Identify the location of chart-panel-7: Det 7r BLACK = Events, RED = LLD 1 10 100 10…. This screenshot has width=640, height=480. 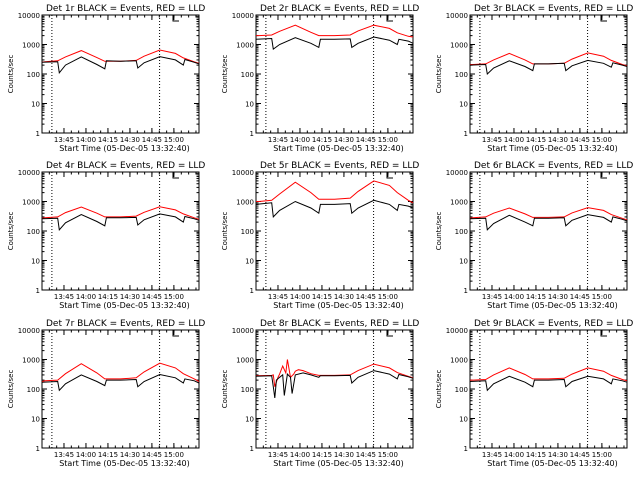
(106, 393).